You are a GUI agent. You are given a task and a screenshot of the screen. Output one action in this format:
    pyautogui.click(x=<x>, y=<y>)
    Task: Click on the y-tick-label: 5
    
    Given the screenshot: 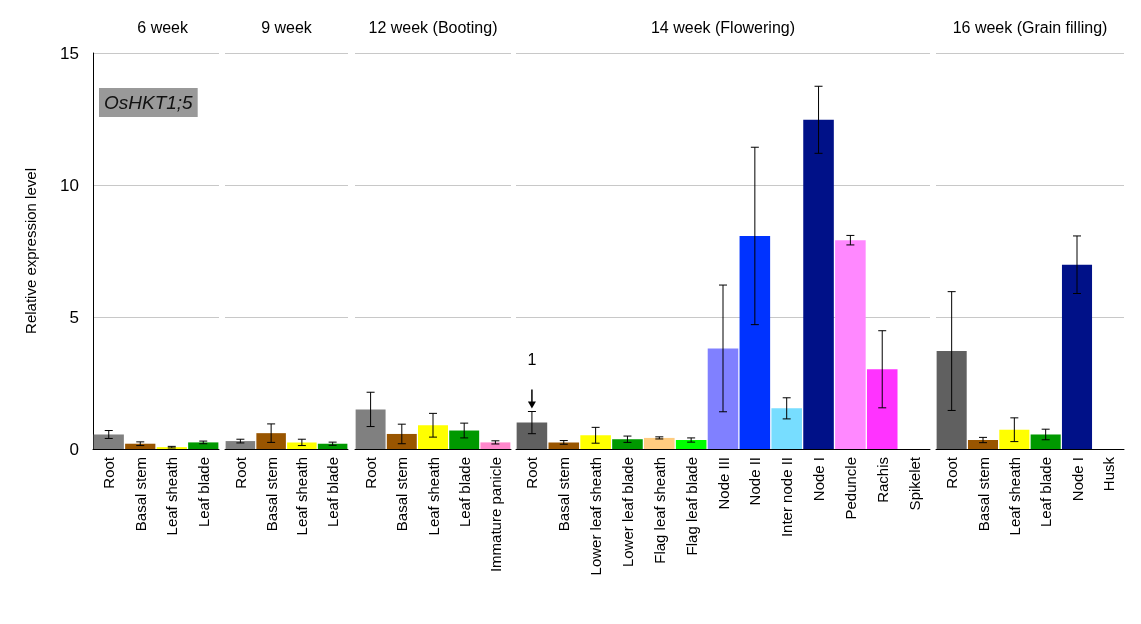 What is the action you would take?
    pyautogui.click(x=74, y=317)
    